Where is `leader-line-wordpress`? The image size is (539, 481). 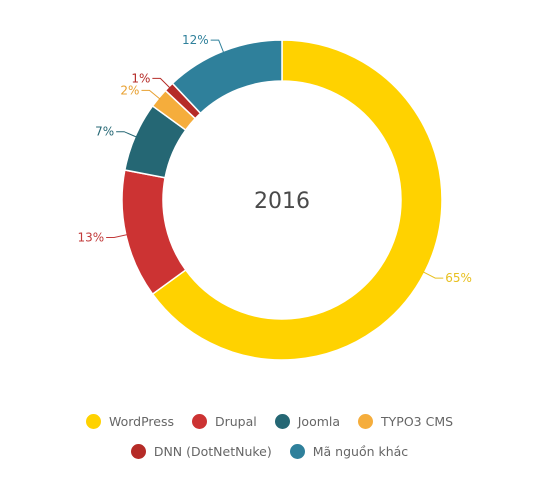 leader-line-wordpress is located at coordinates (433, 275).